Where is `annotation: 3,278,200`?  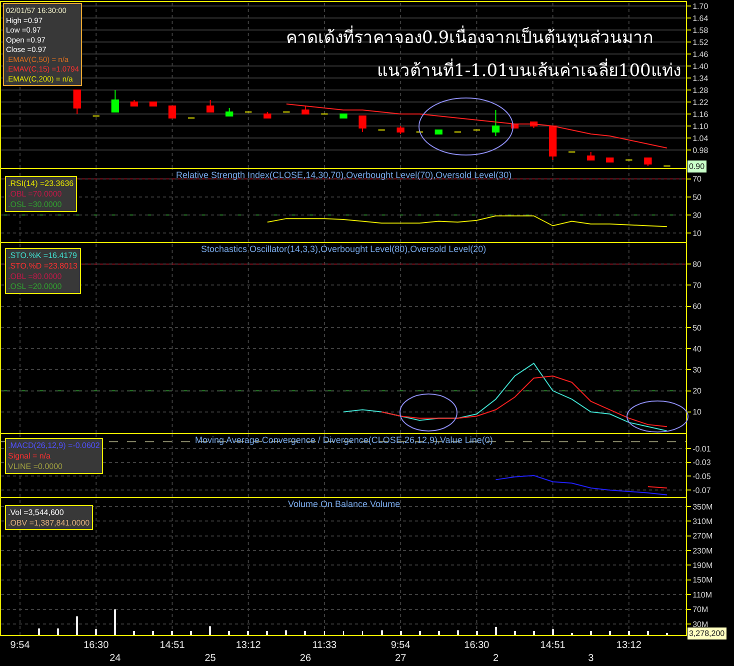 annotation: 3,278,200 is located at coordinates (707, 633).